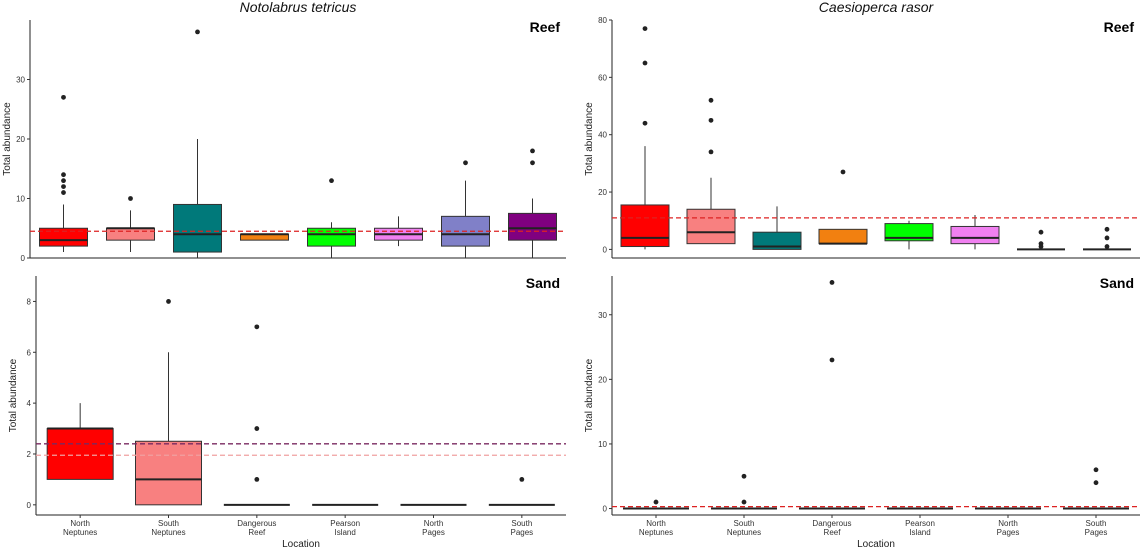  I want to click on x-axis-label: Location, so click(876, 544).